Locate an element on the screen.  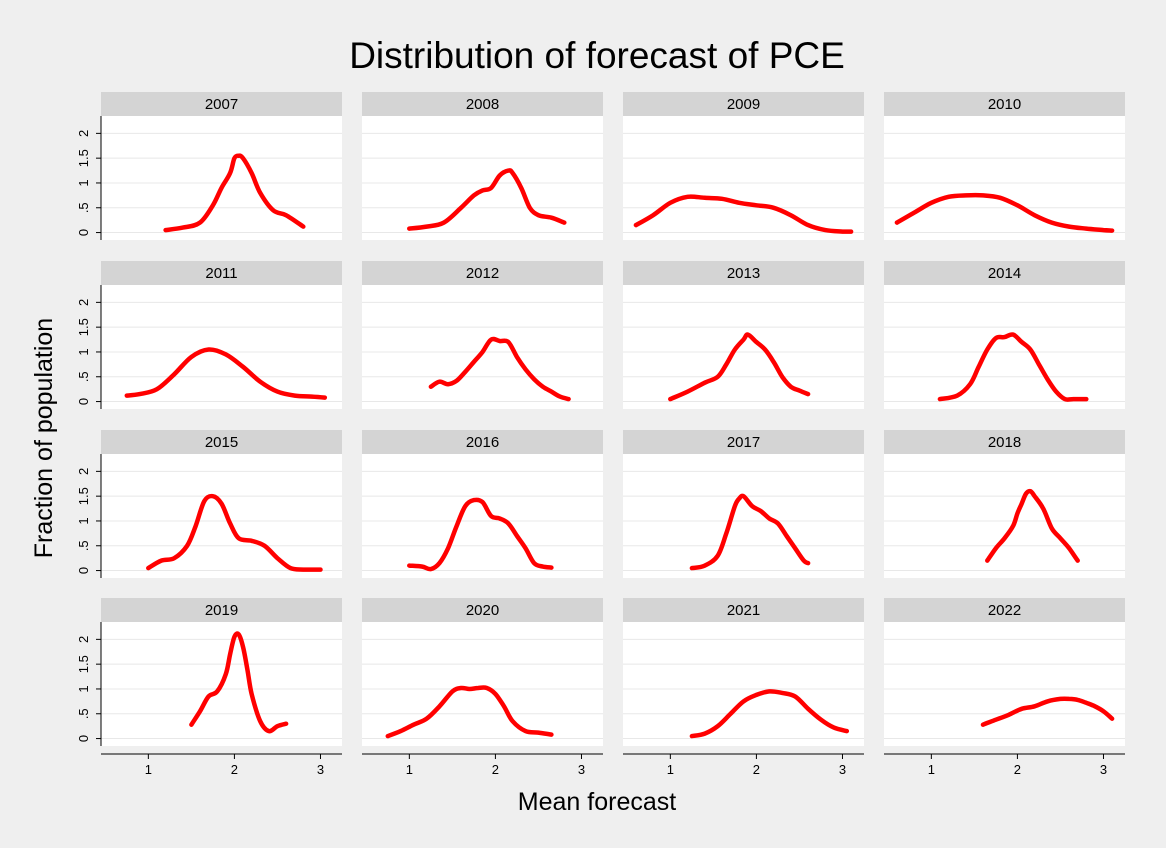
panel-2010: 2010 is located at coordinates (1004, 166).